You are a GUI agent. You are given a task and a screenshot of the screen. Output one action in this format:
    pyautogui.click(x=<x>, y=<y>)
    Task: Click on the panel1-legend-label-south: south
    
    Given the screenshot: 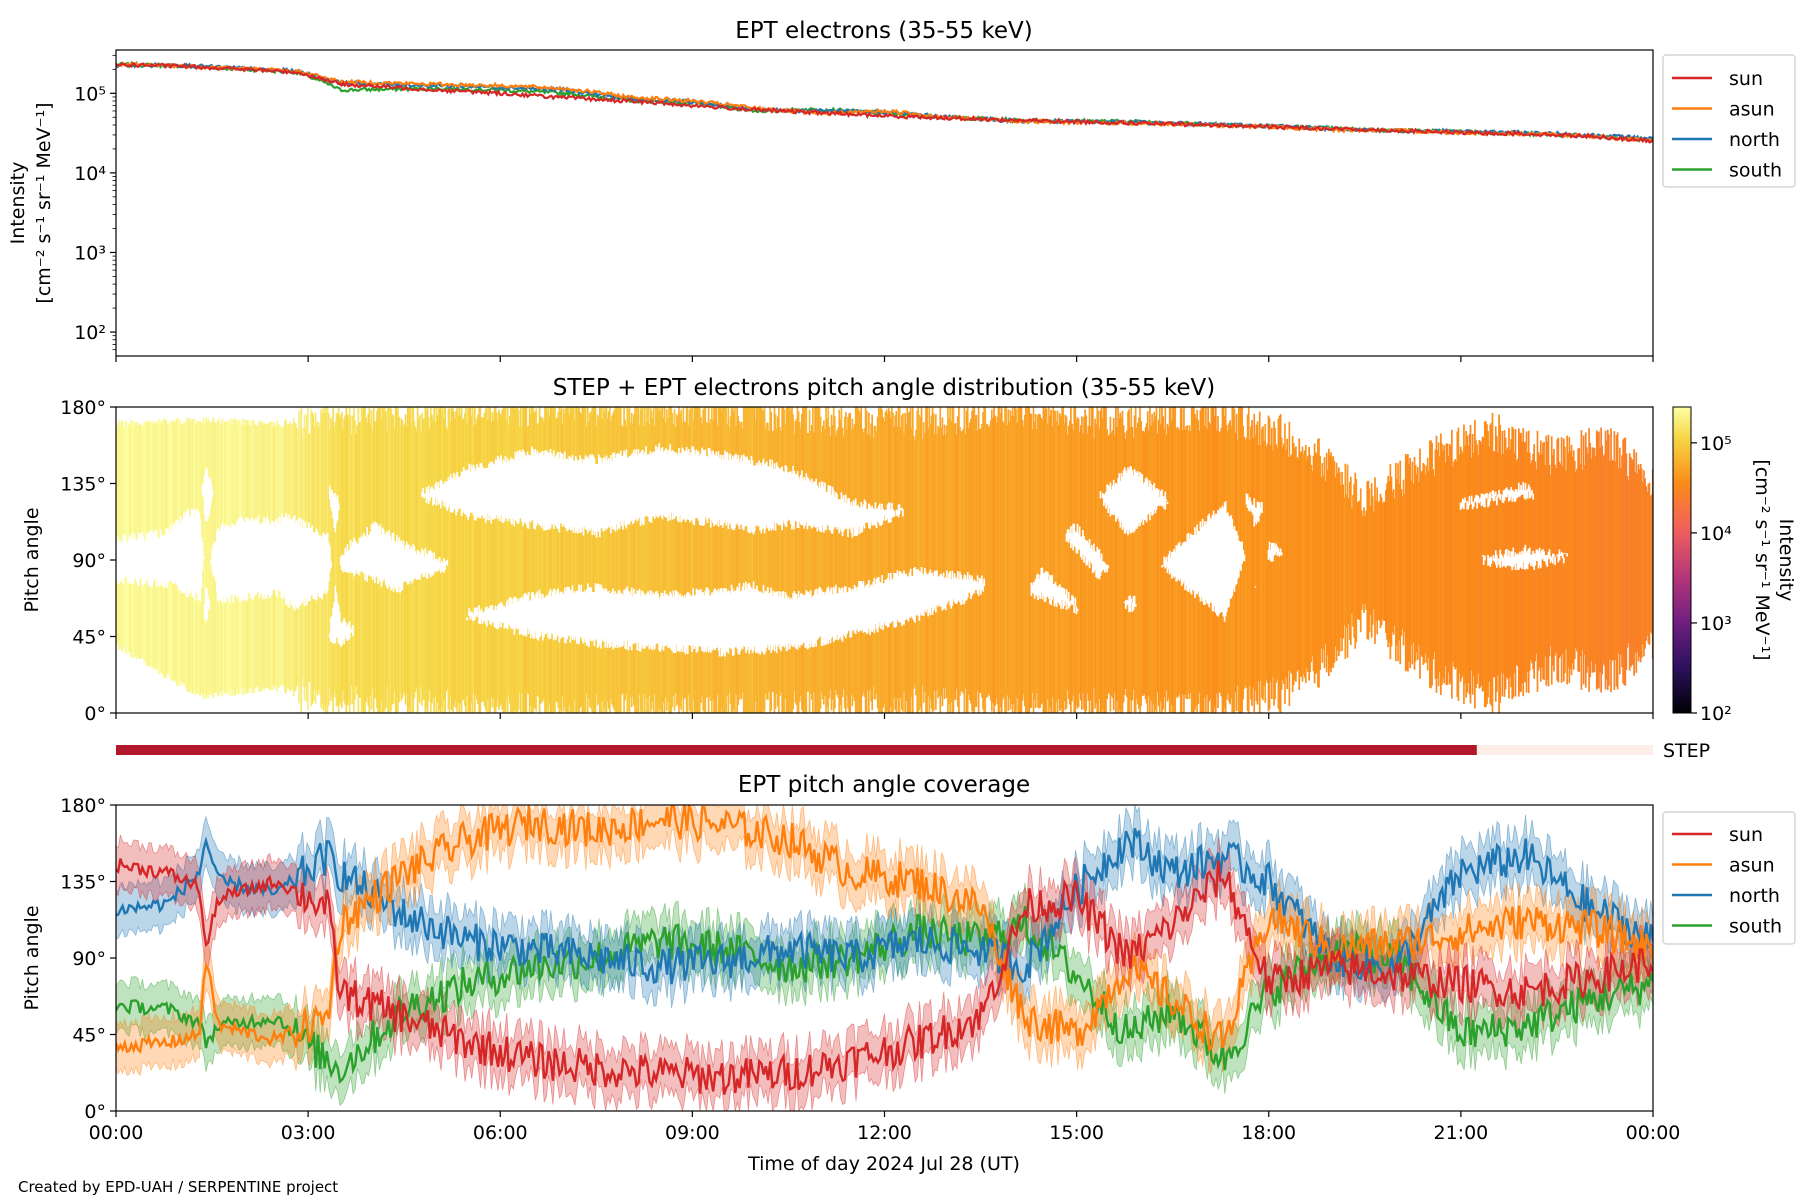 What is the action you would take?
    pyautogui.click(x=1755, y=171)
    